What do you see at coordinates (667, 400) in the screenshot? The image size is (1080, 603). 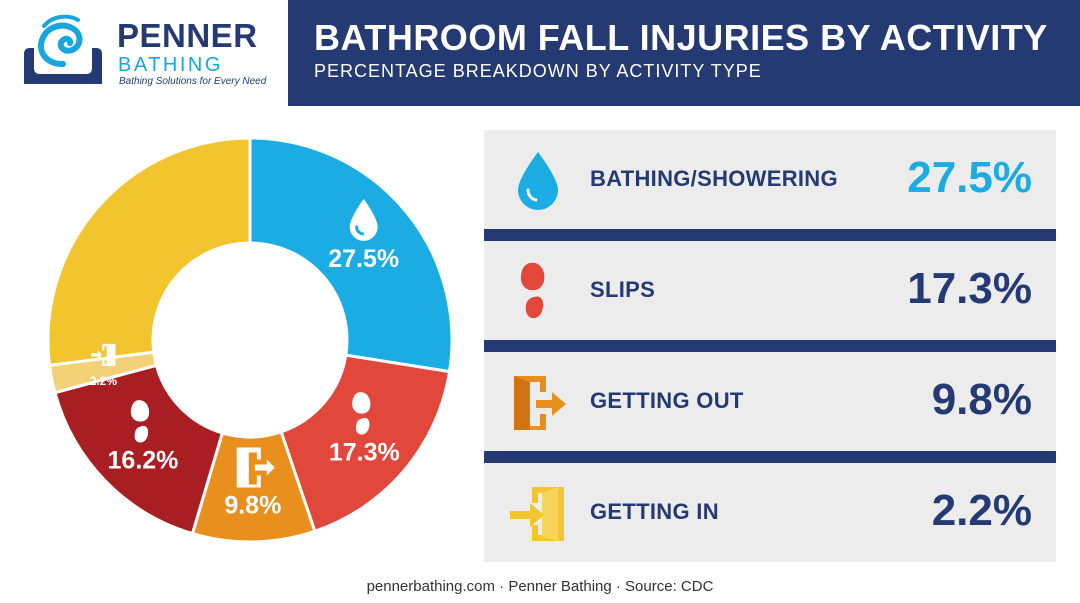 I see `row-label-getting-out: GETTING OUT` at bounding box center [667, 400].